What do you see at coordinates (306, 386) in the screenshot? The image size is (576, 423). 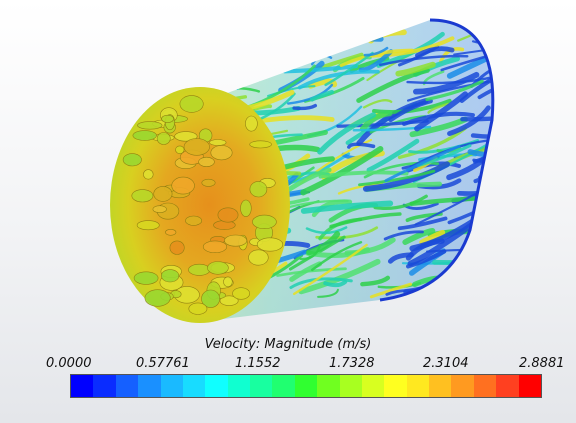 I see `colorbar` at bounding box center [306, 386].